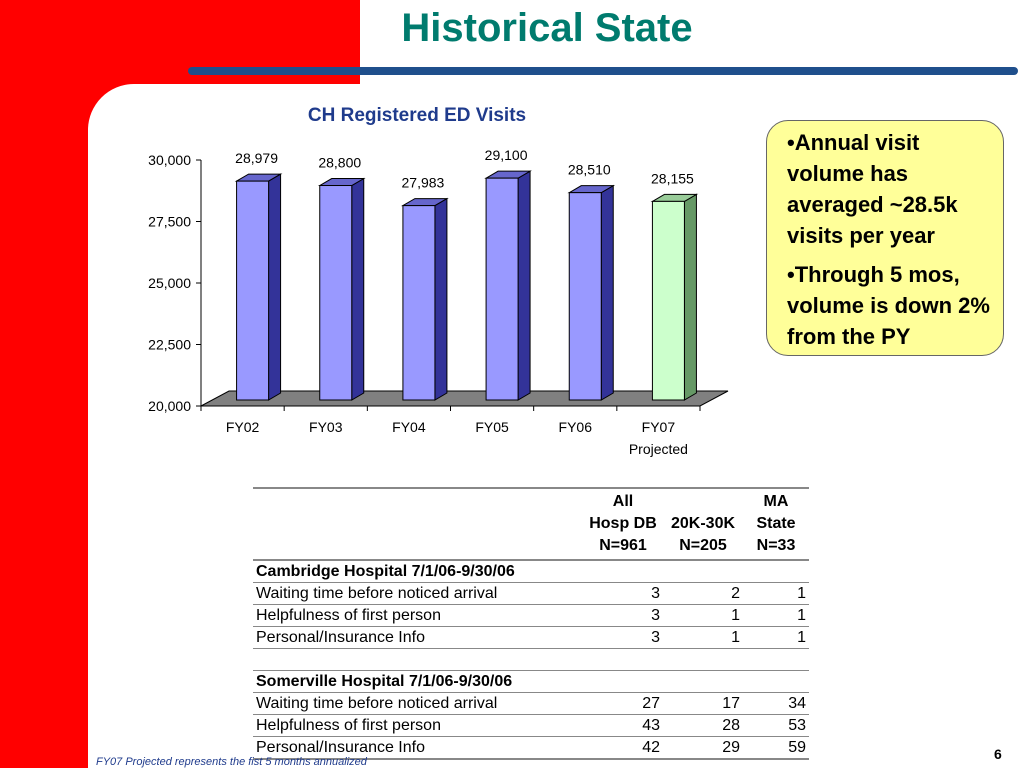  Describe the element at coordinates (703, 593) in the screenshot. I see `cell-20k-30k: 2` at that location.